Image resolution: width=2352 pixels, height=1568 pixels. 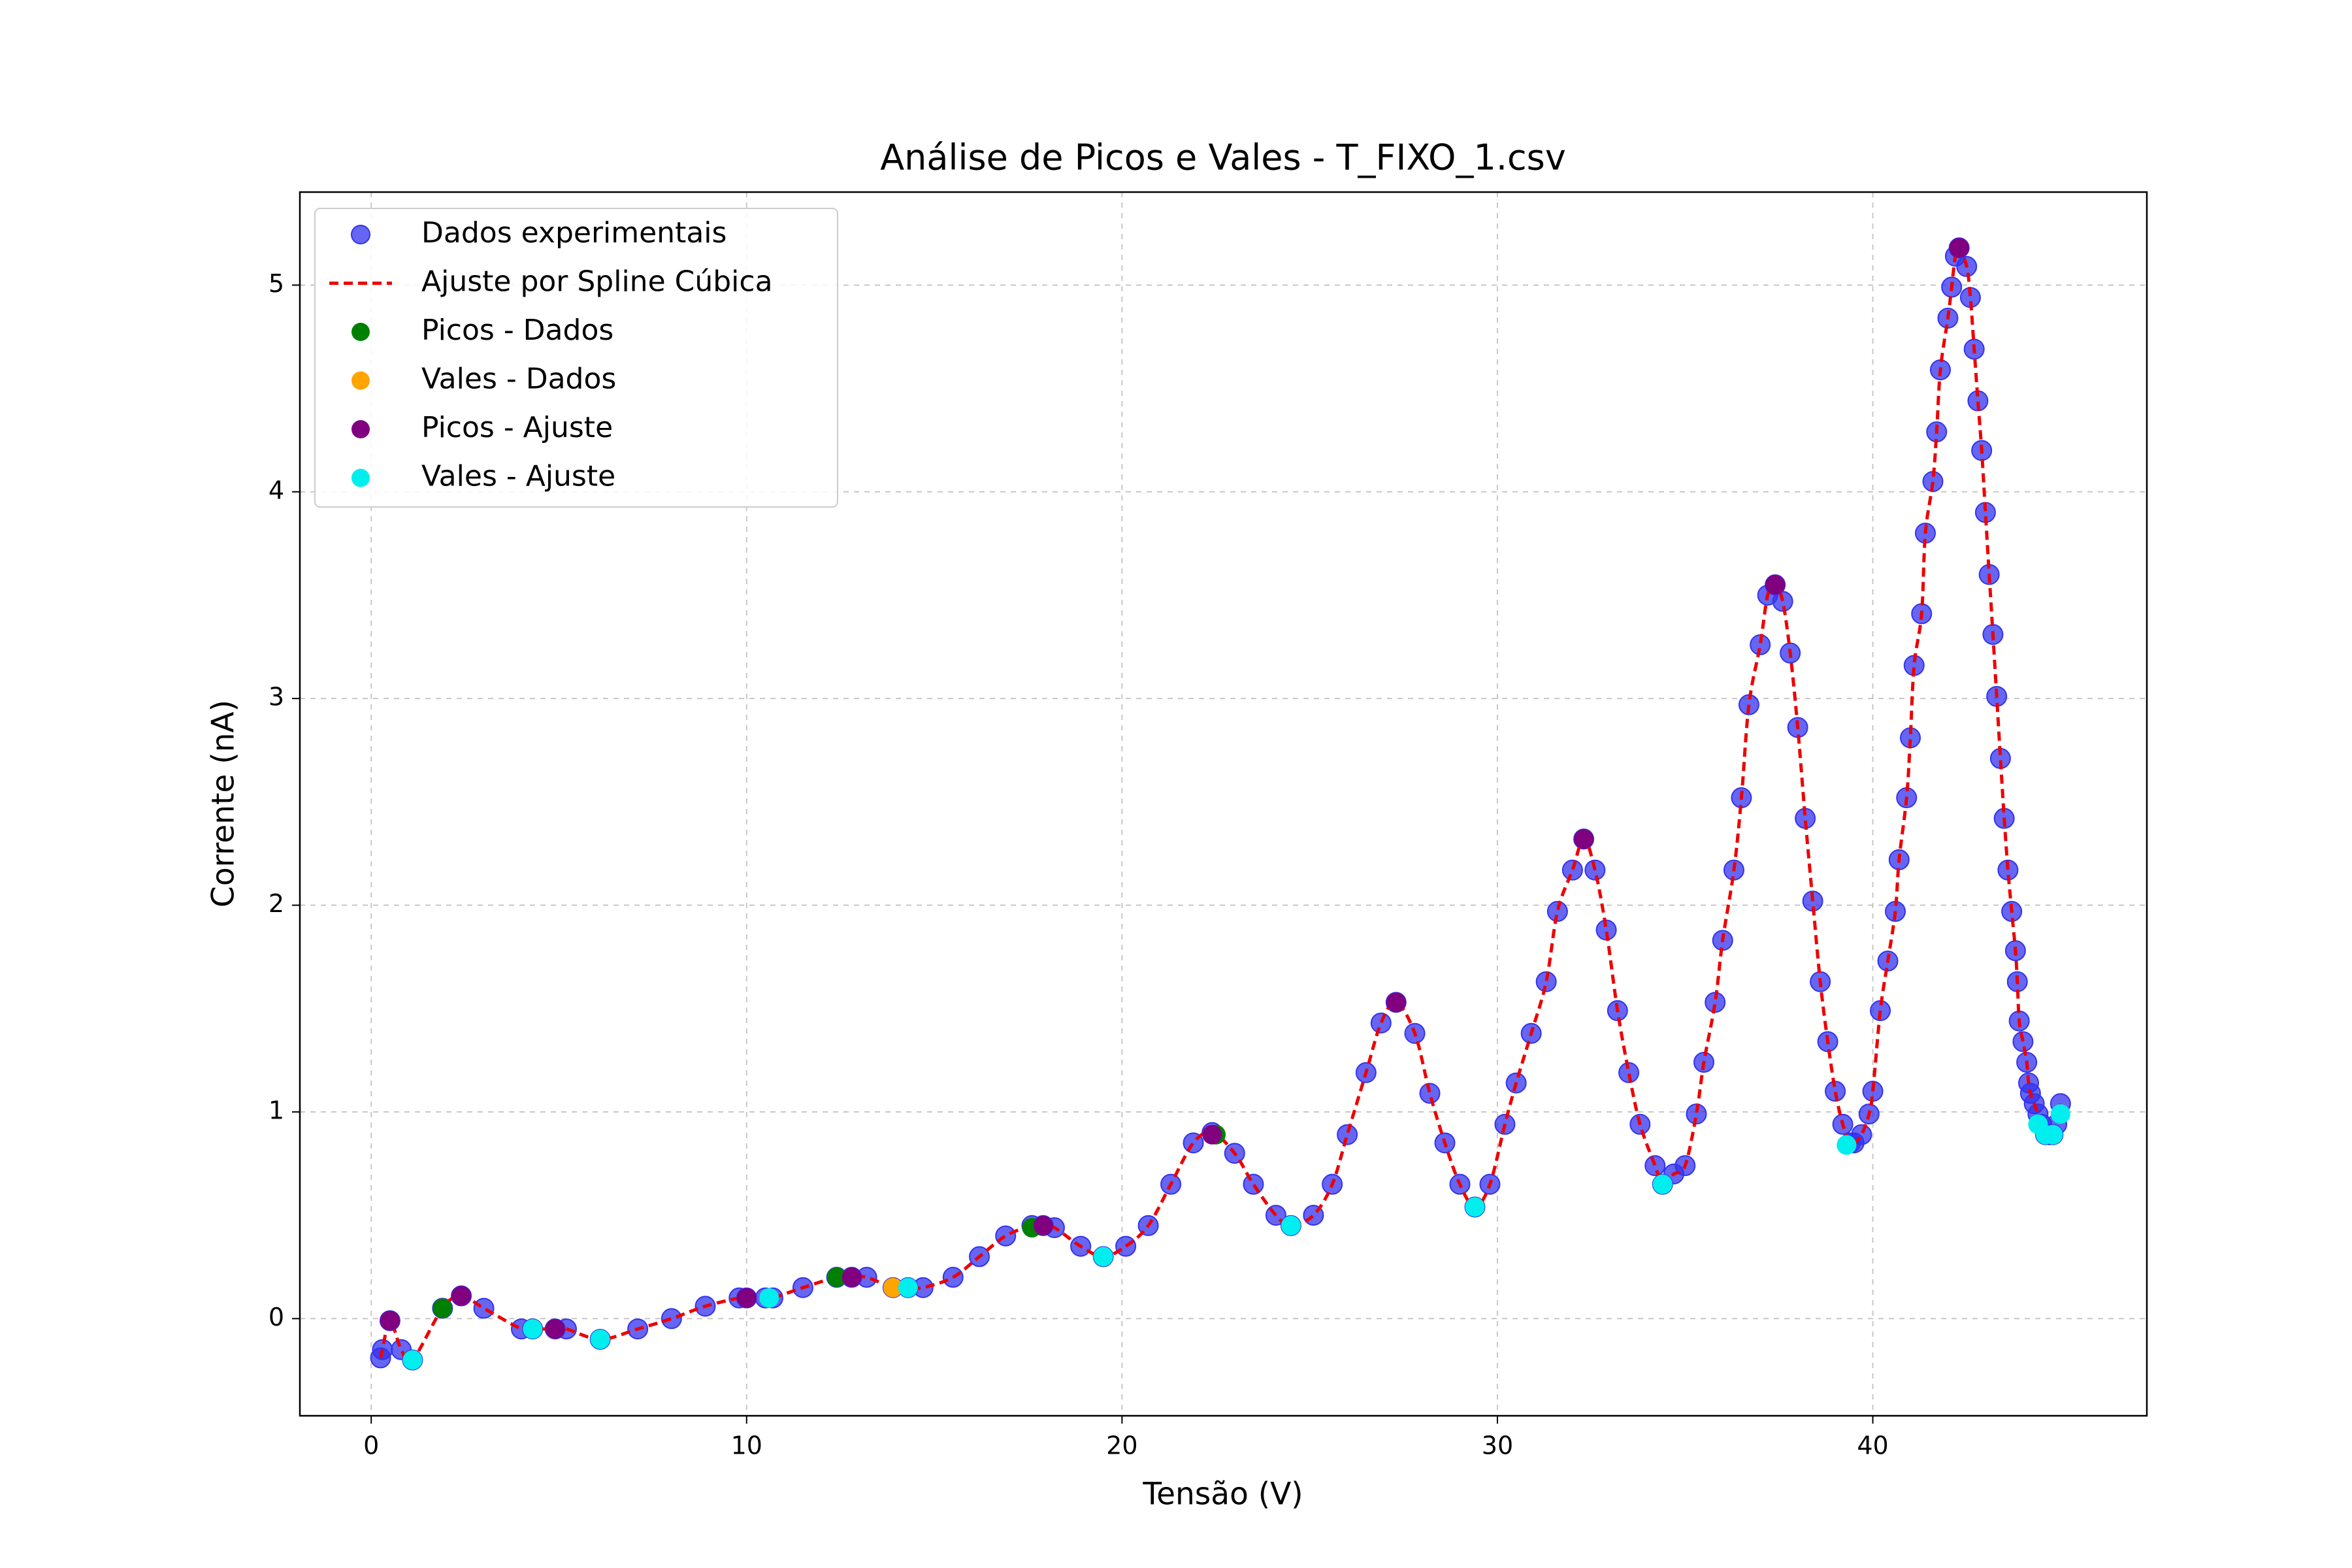 What do you see at coordinates (1497, 1445) in the screenshot?
I see `x-tick-label: 30` at bounding box center [1497, 1445].